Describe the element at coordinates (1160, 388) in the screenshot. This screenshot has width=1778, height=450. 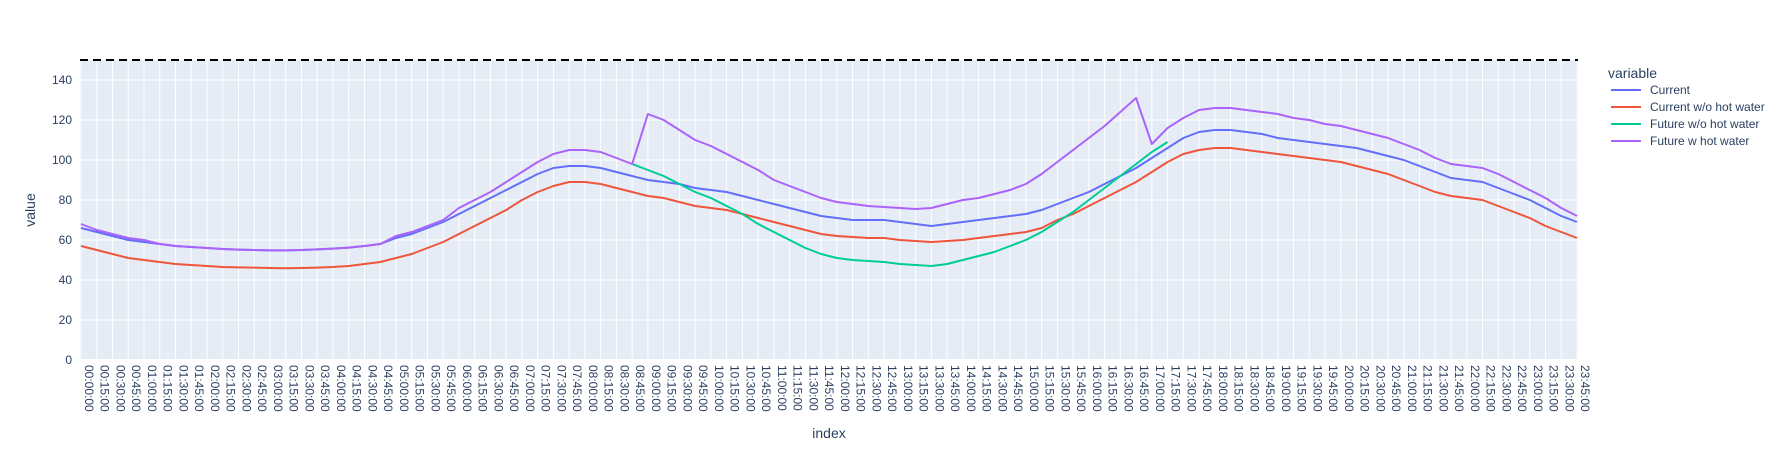
I see `x-tick-label: 17:00:00` at that location.